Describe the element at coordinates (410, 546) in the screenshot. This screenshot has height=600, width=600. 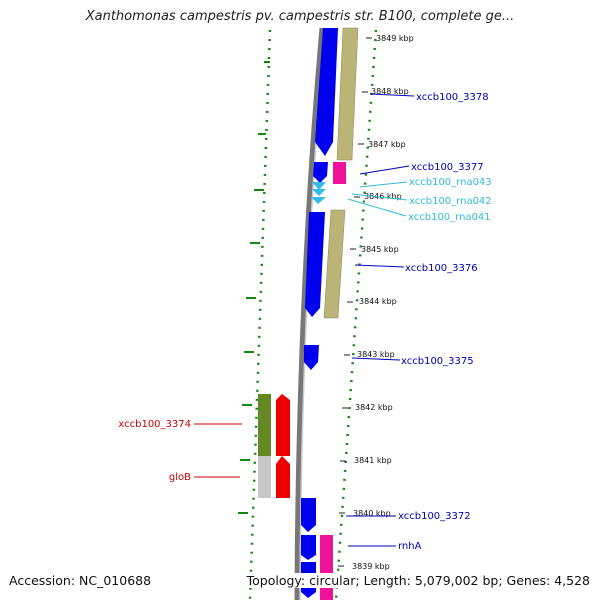
I see `feature-label-rnhA: rnhA` at that location.